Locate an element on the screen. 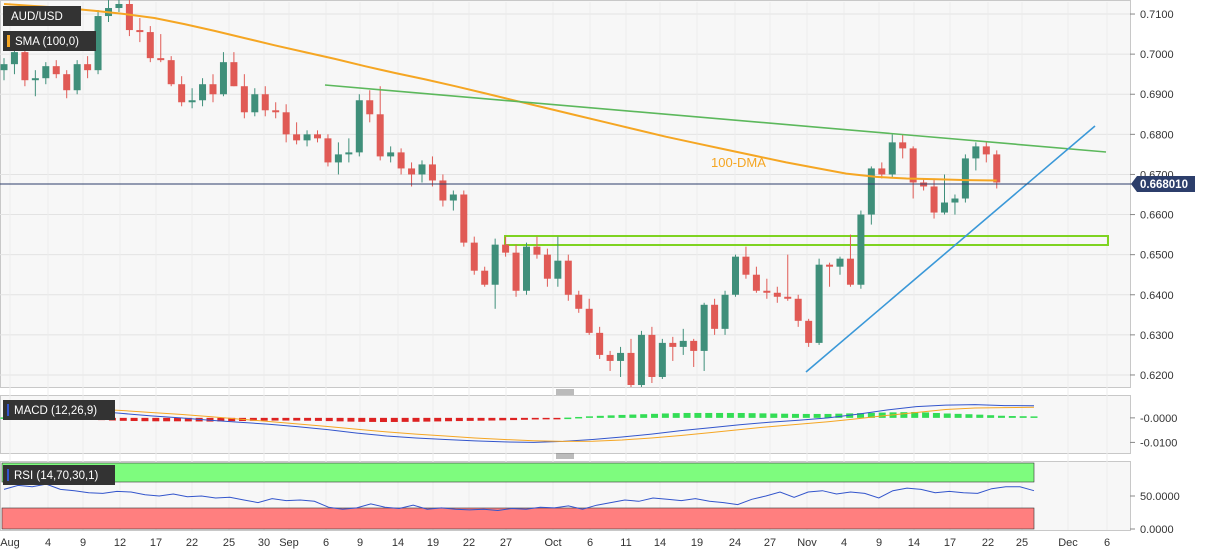 The height and width of the screenshot is (560, 1207). macd-pane-resize-handle is located at coordinates (565, 392).